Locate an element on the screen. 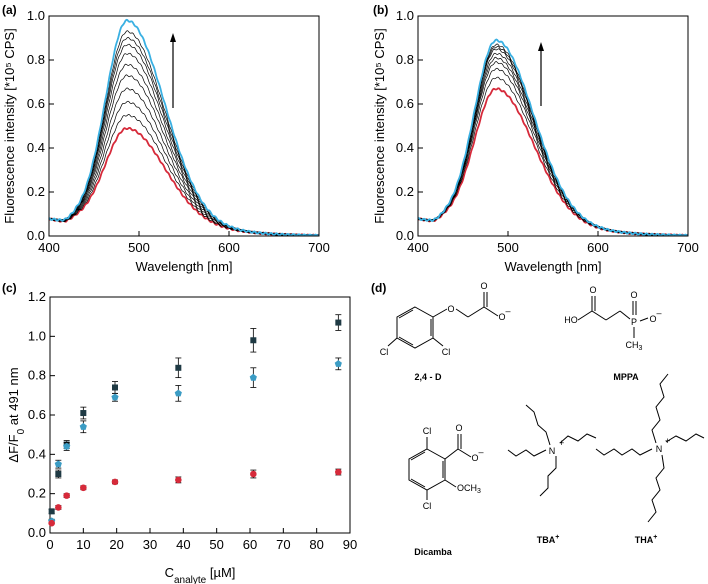  y-axis-label-b: Fluorescence intensity [*10⁵ CPS] is located at coordinates (379, 125).